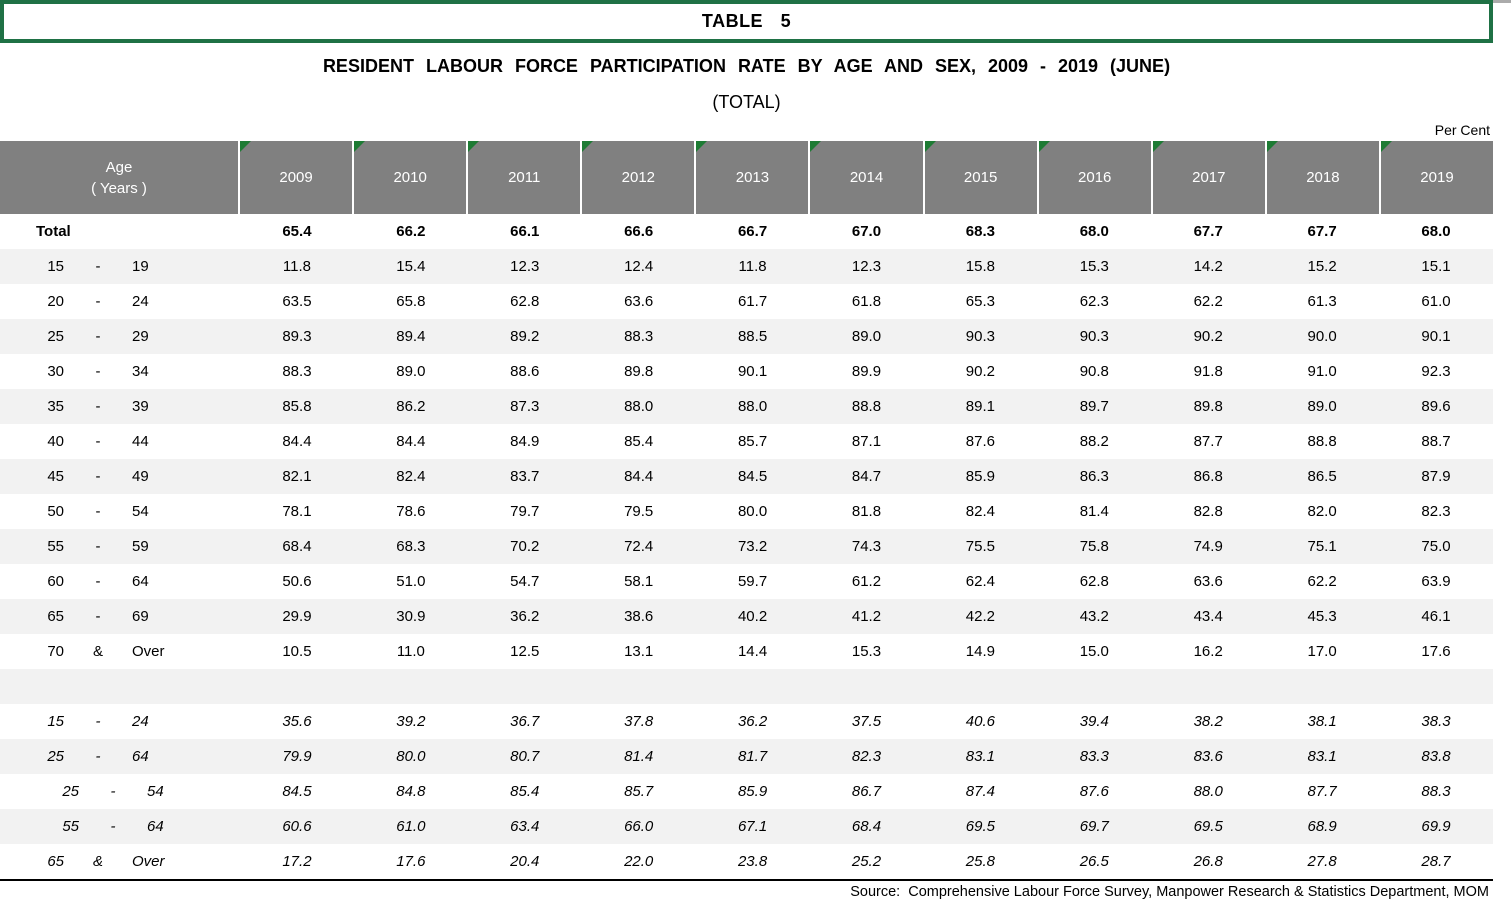 This screenshot has width=1511, height=915. I want to click on value-cell: 65.8, so click(411, 301).